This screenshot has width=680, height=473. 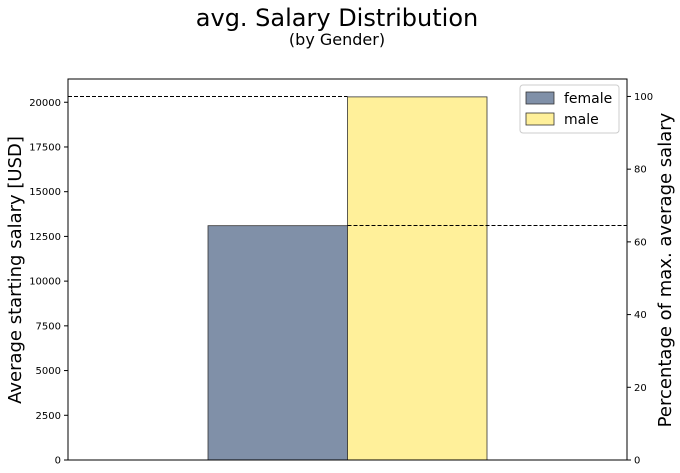 I want to click on y-axis-right-label: Percentage of max. average salary, so click(x=665, y=269).